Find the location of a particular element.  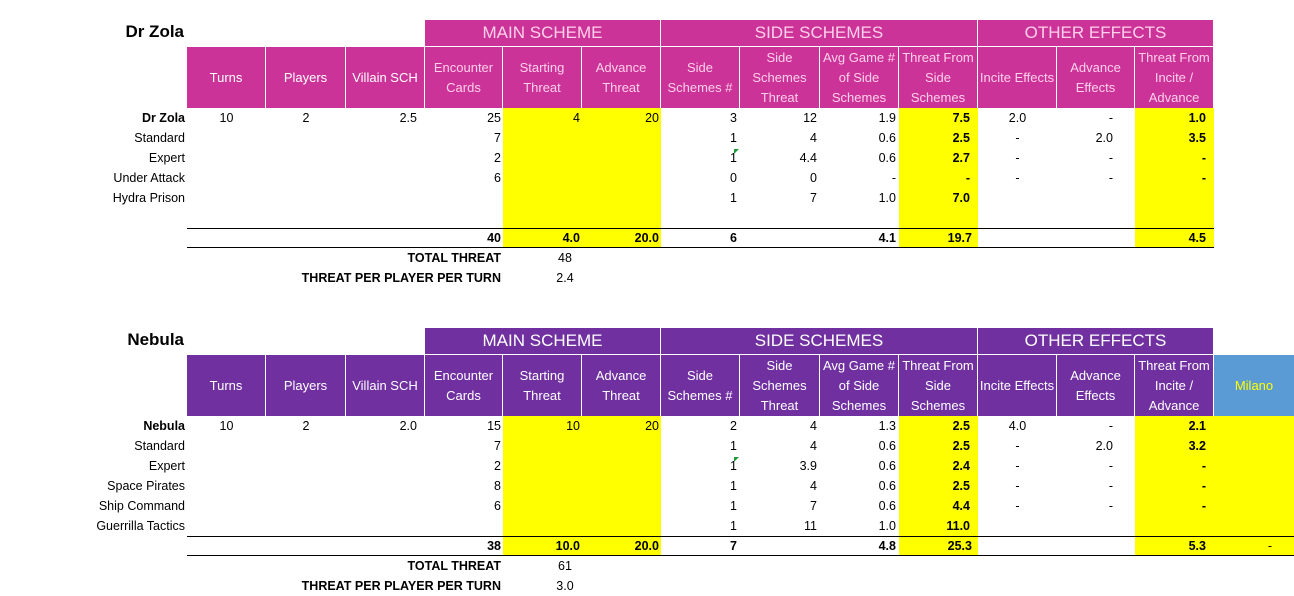

header-turns: Turns is located at coordinates (226, 385).